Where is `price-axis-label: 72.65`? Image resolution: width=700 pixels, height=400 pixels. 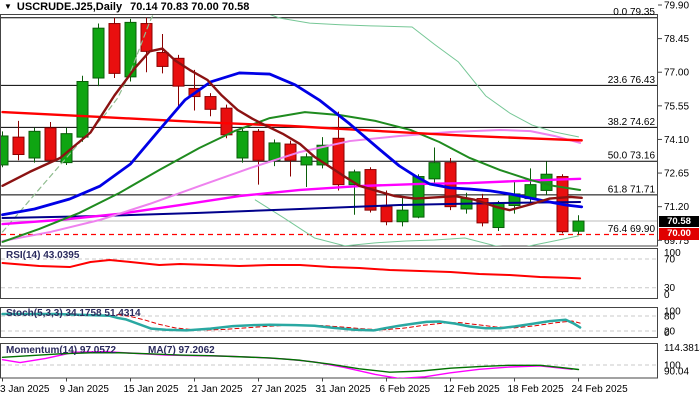 price-axis-label: 72.65 is located at coordinates (676, 174).